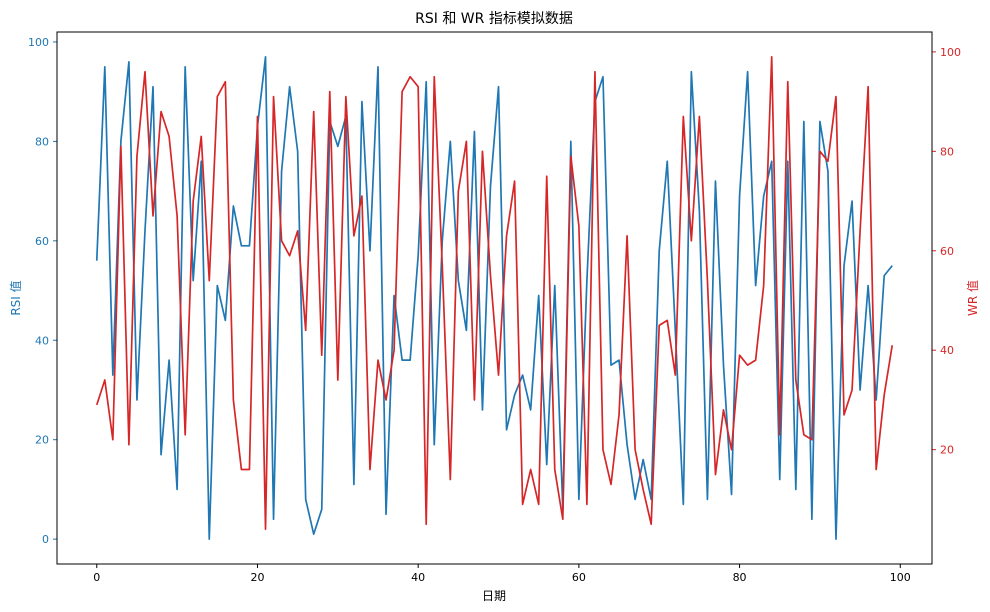  Describe the element at coordinates (257, 577) in the screenshot. I see `x-tick-label: 20` at that location.